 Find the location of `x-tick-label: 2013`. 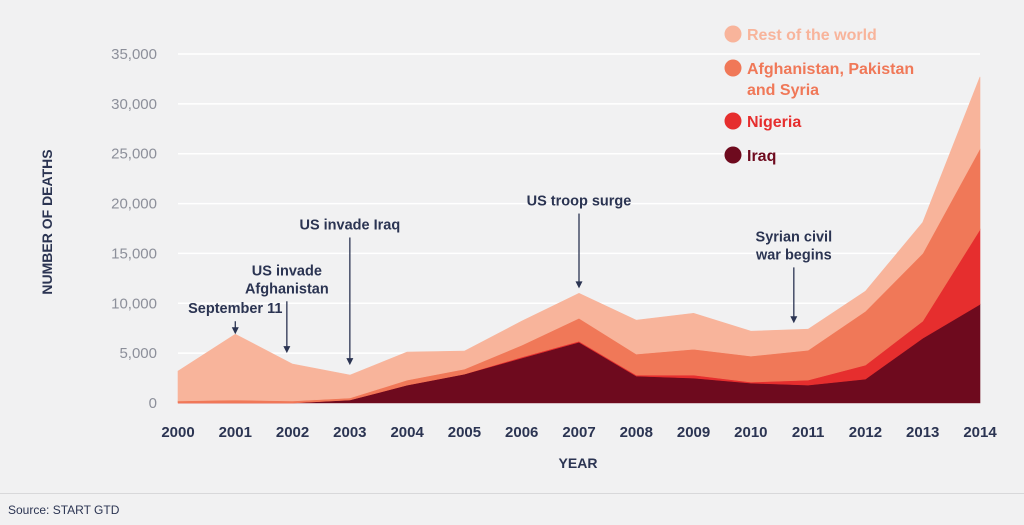

x-tick-label: 2013 is located at coordinates (922, 432).